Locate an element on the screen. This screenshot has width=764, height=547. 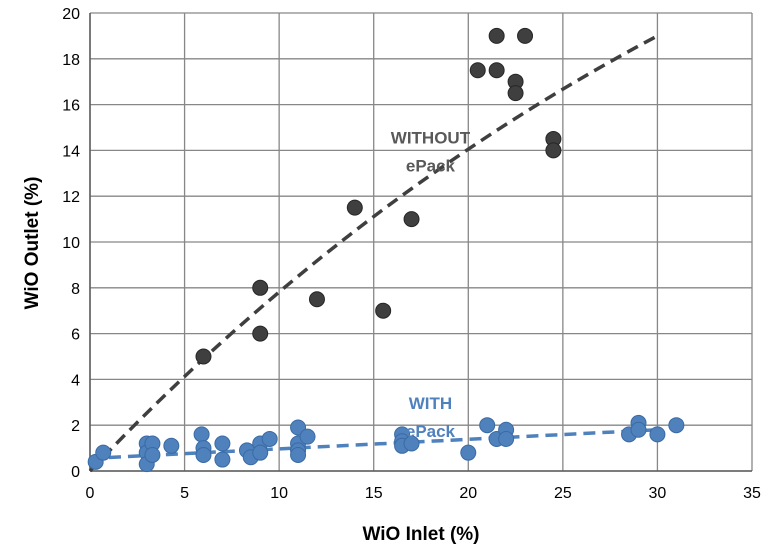
y-tick-label: 6 is located at coordinates (75, 335).